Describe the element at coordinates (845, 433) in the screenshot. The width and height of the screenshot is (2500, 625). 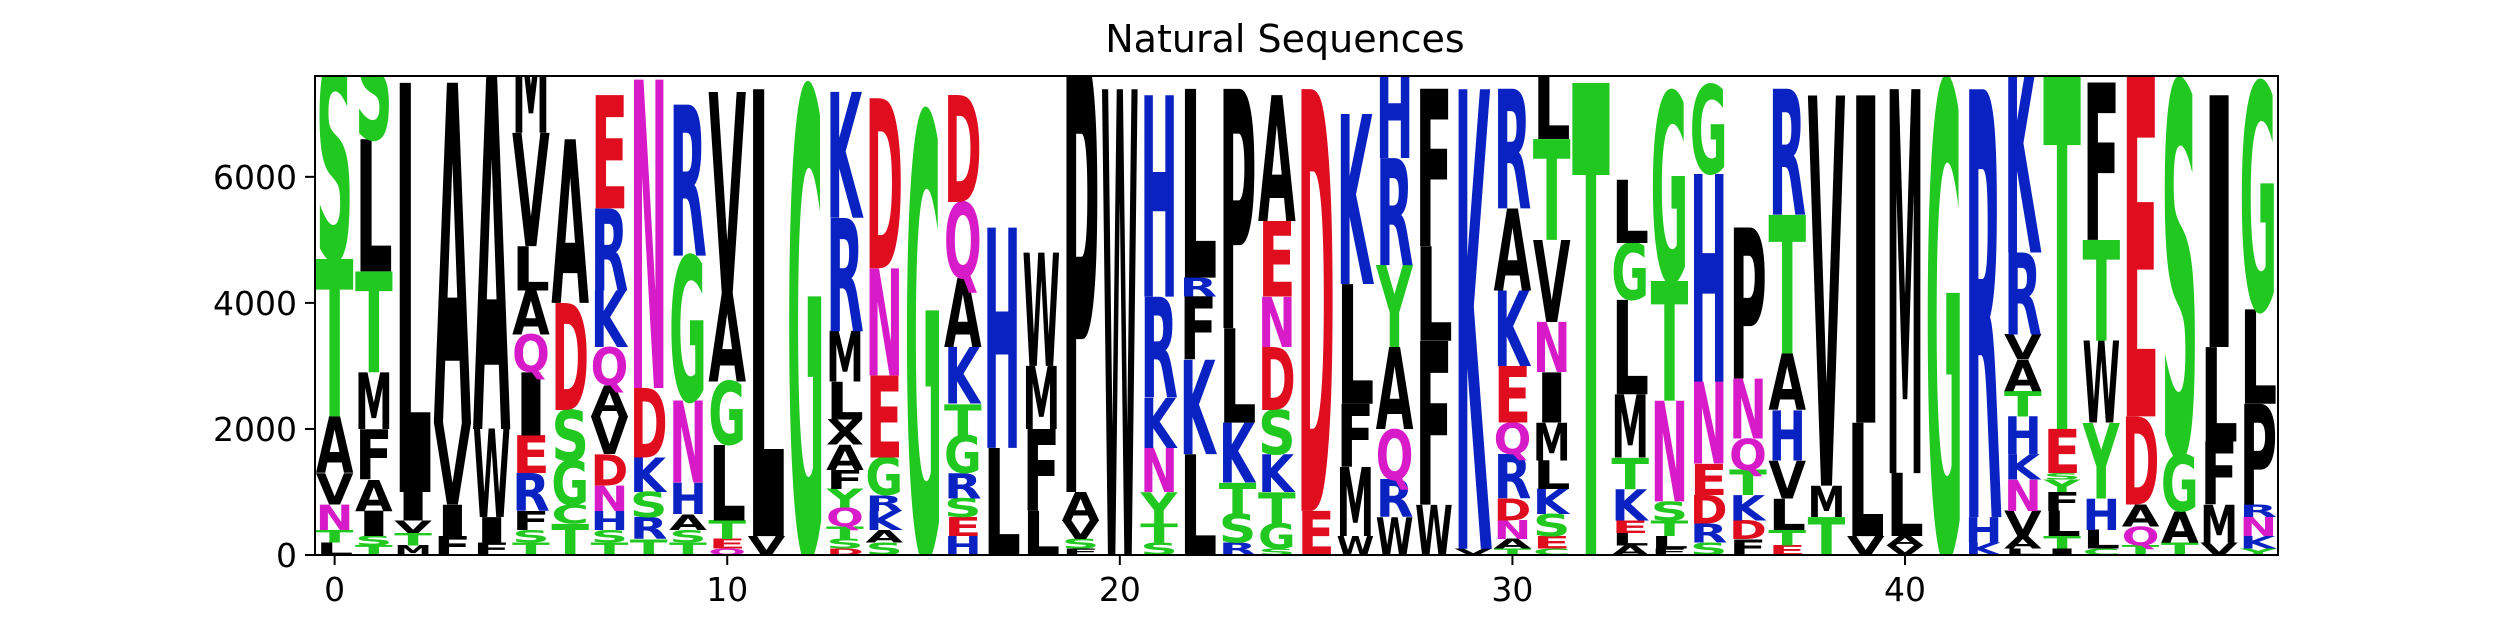
I see `logo-letter: X` at that location.